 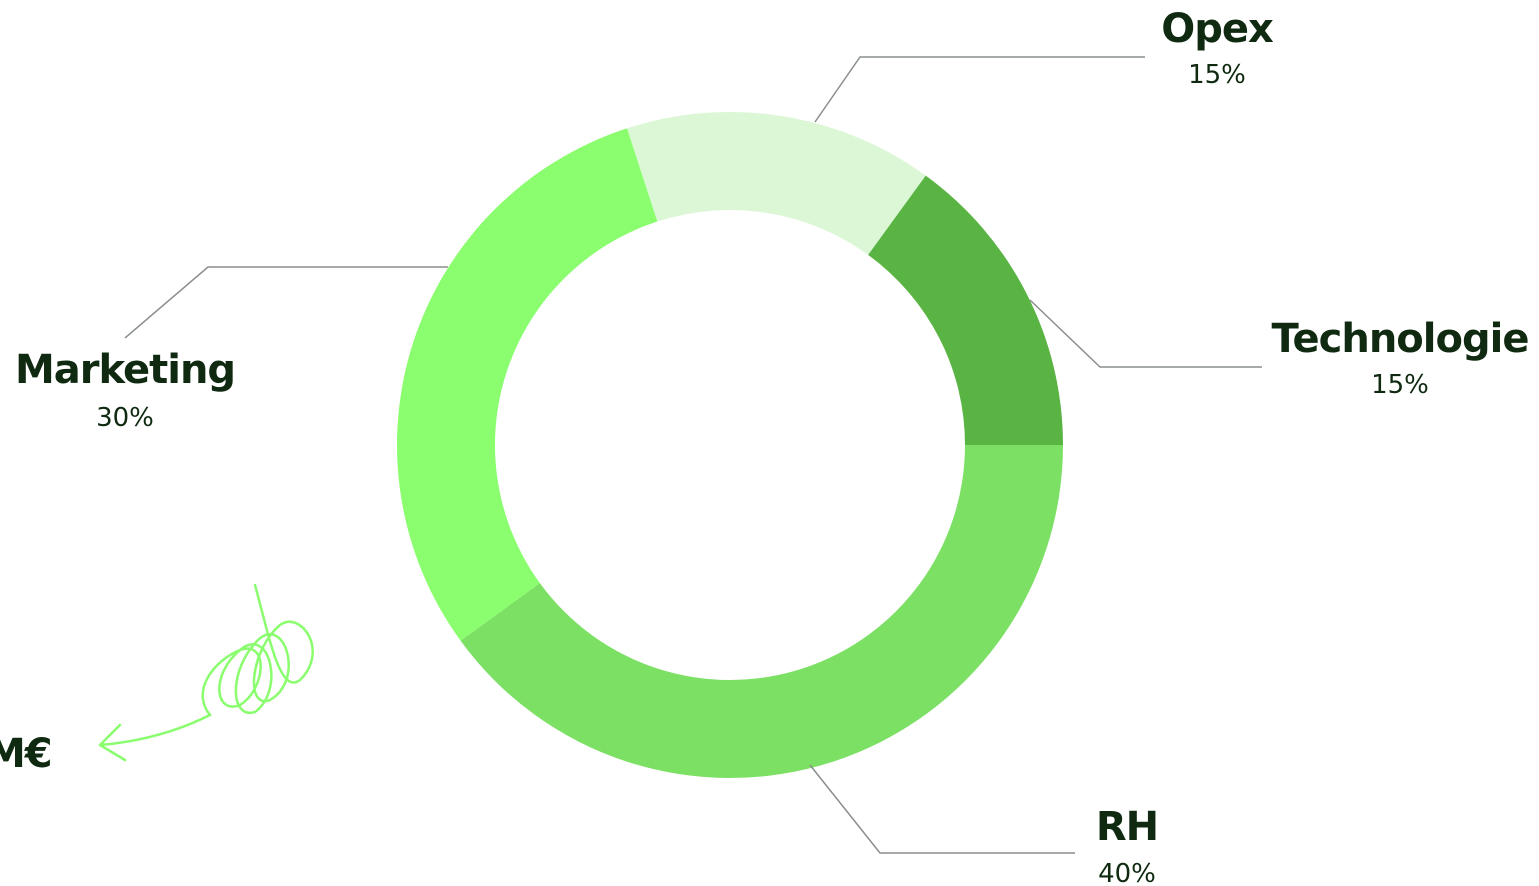 What do you see at coordinates (1400, 339) in the screenshot?
I see `category-label: Technologie` at bounding box center [1400, 339].